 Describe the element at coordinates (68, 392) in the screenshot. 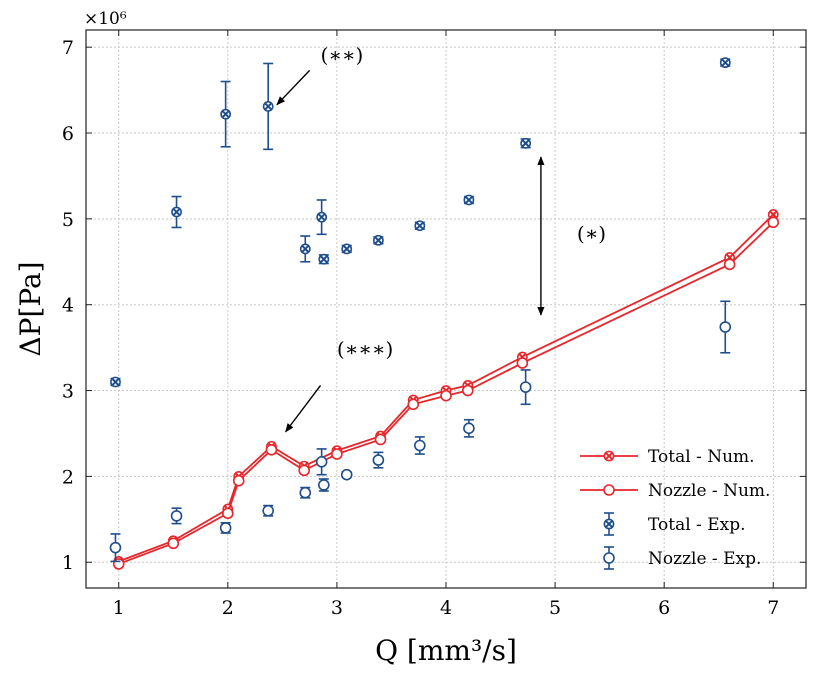

I see `y-tick-label: 3` at that location.